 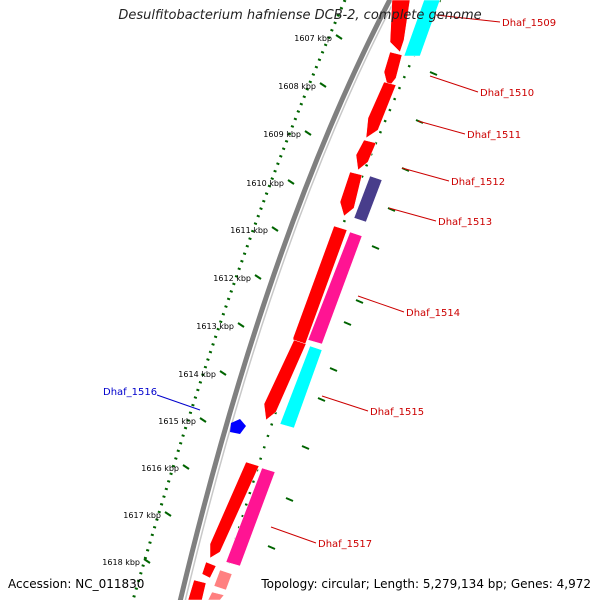 What do you see at coordinates (121, 562) in the screenshot?
I see `ruler-label: 1618 kbp` at bounding box center [121, 562].